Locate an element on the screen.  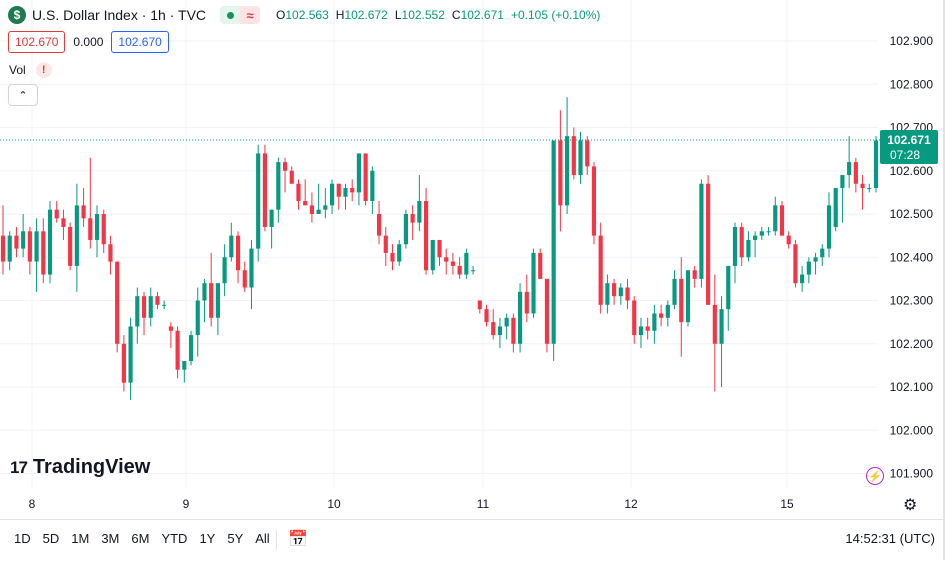
close-value: C102.671 is located at coordinates (477, 15).